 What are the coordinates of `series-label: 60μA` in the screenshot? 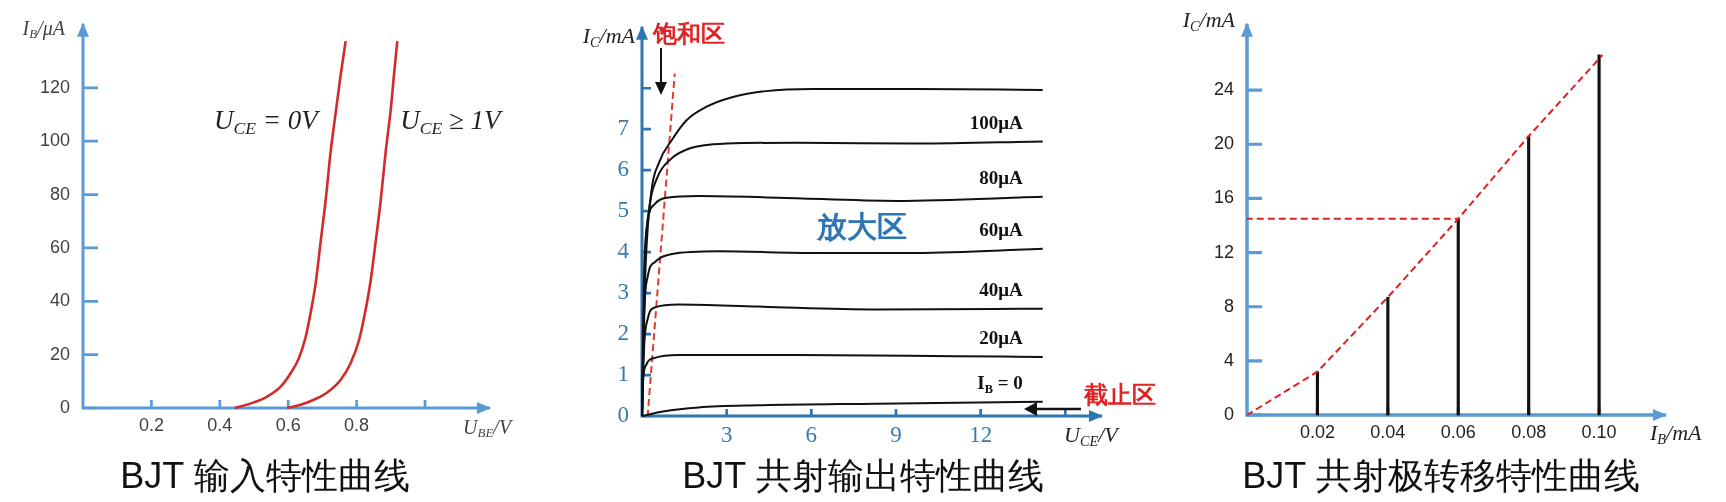 It's located at (1001, 229).